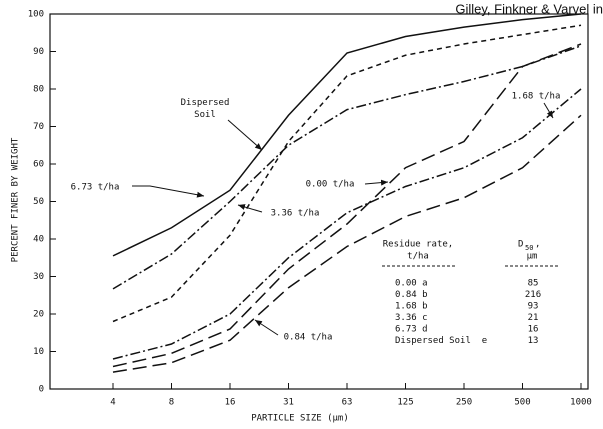 The height and width of the screenshot is (429, 603). What do you see at coordinates (205, 109) in the screenshot?
I see `series-annotation: Dispersed Soil` at bounding box center [205, 109].